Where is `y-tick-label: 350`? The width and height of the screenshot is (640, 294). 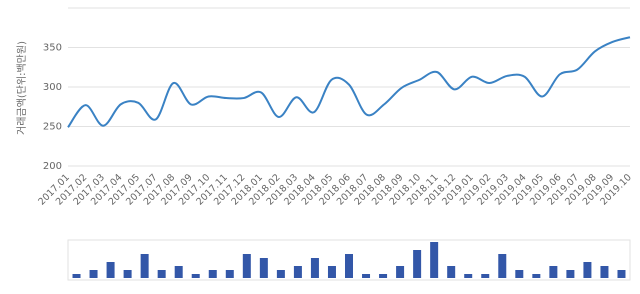
y-tick-label: 350 is located at coordinates (52, 48).